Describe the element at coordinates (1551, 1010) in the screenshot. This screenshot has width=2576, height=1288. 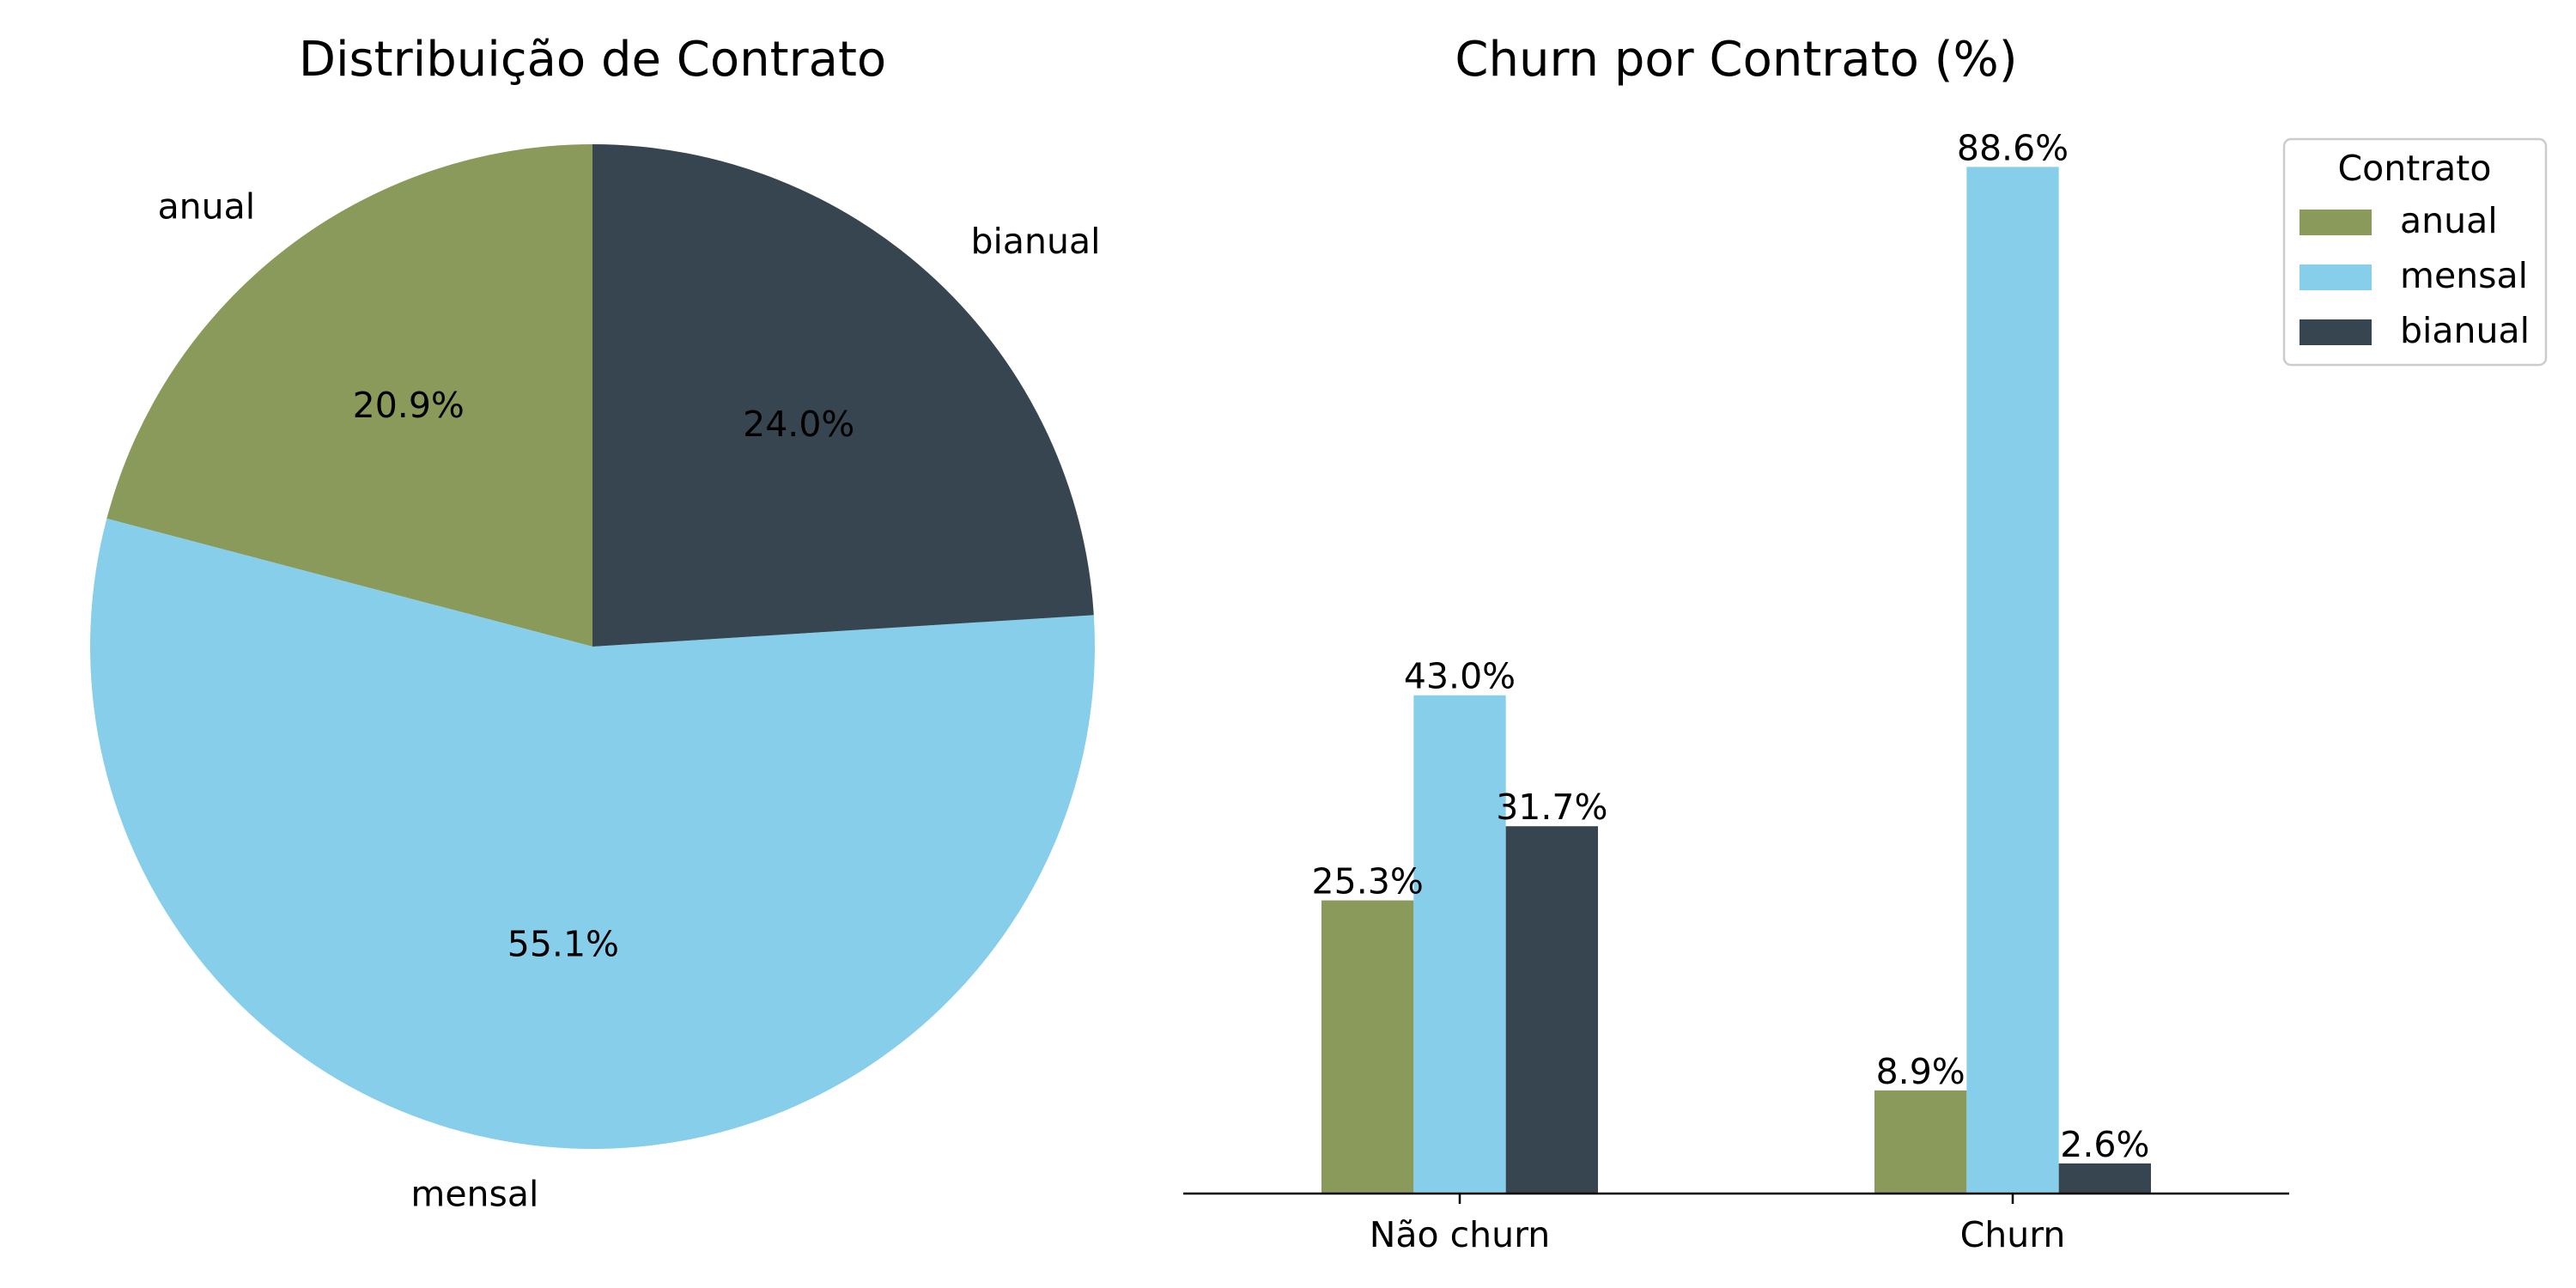
I see `bar-bianual-nao-churn` at that location.